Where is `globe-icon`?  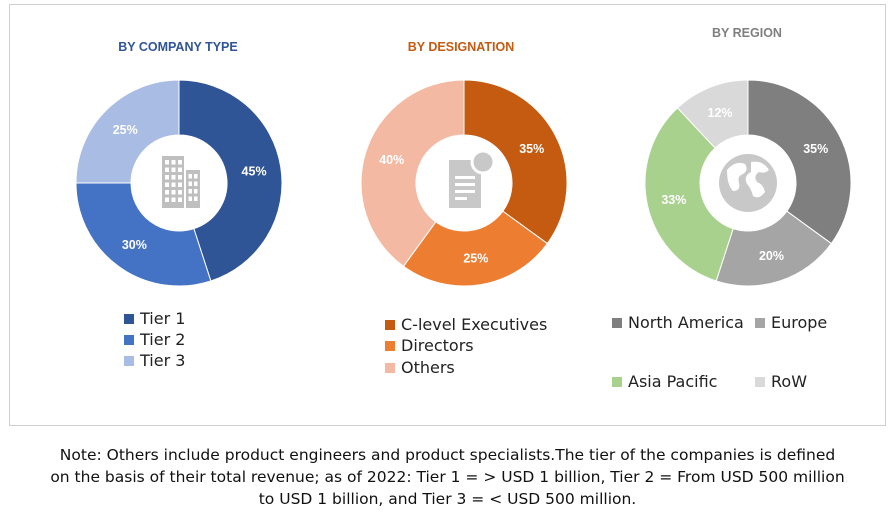
globe-icon is located at coordinates (748, 183).